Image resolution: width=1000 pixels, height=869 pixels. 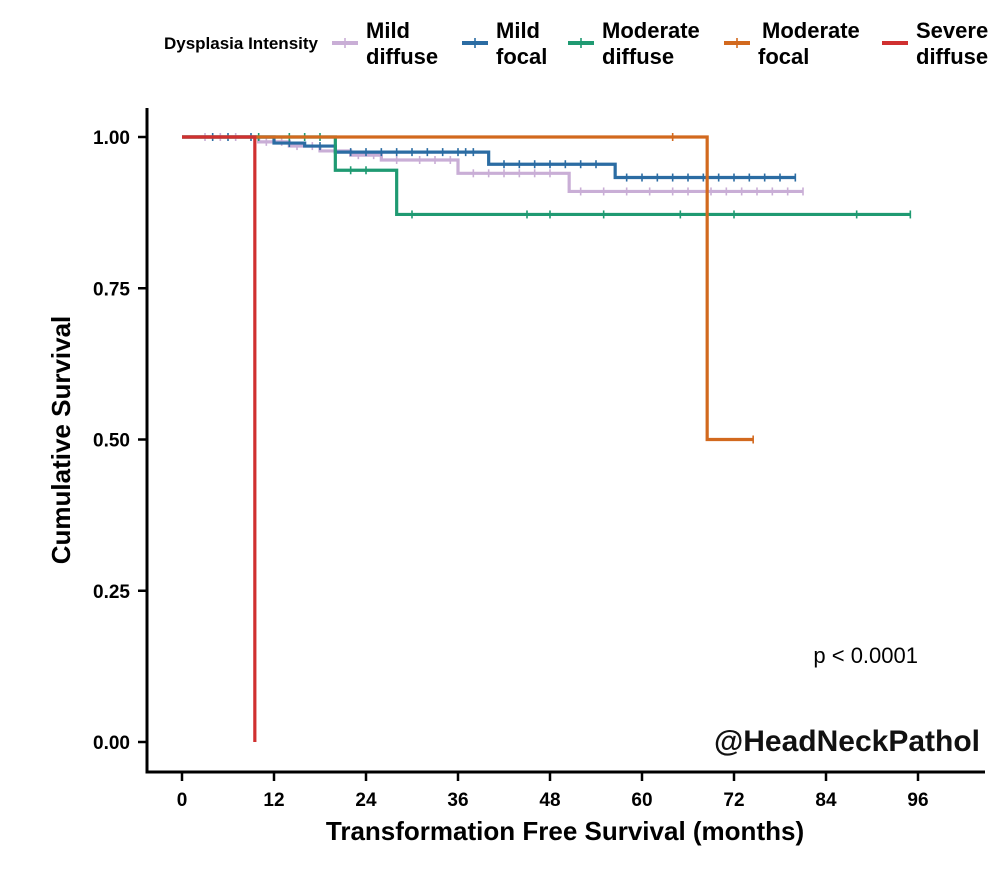 I want to click on x-tick-label: 36, so click(x=457, y=800).